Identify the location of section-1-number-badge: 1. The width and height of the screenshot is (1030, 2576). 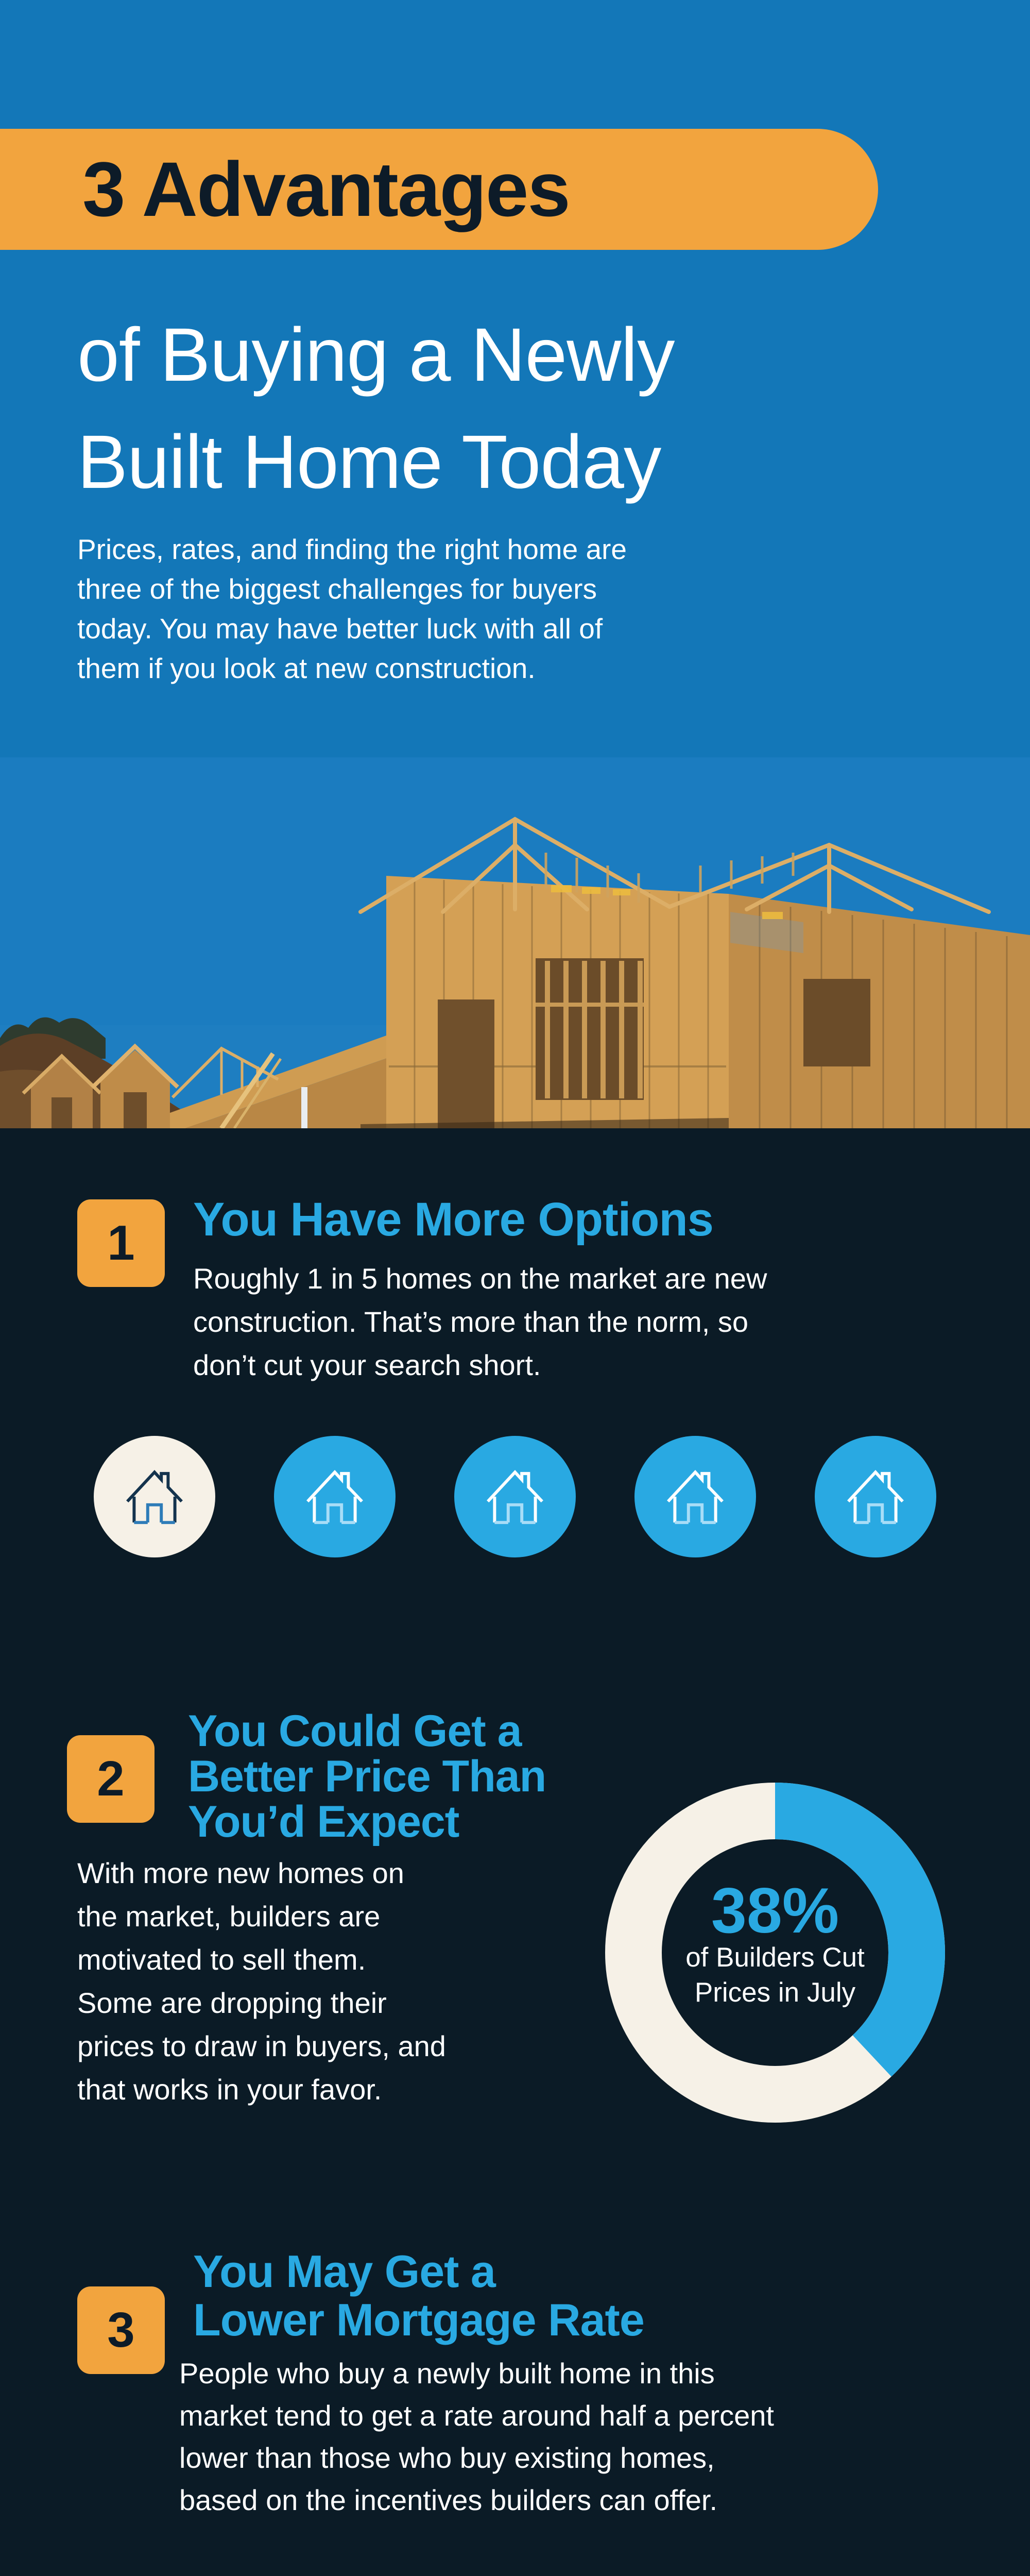
(121, 1243).